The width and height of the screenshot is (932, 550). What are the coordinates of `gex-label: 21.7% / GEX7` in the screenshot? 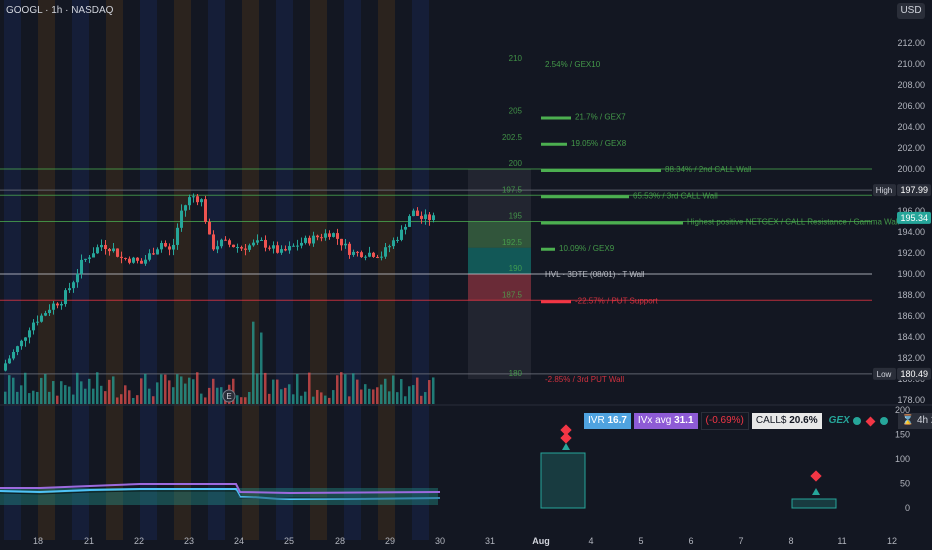 It's located at (600, 117).